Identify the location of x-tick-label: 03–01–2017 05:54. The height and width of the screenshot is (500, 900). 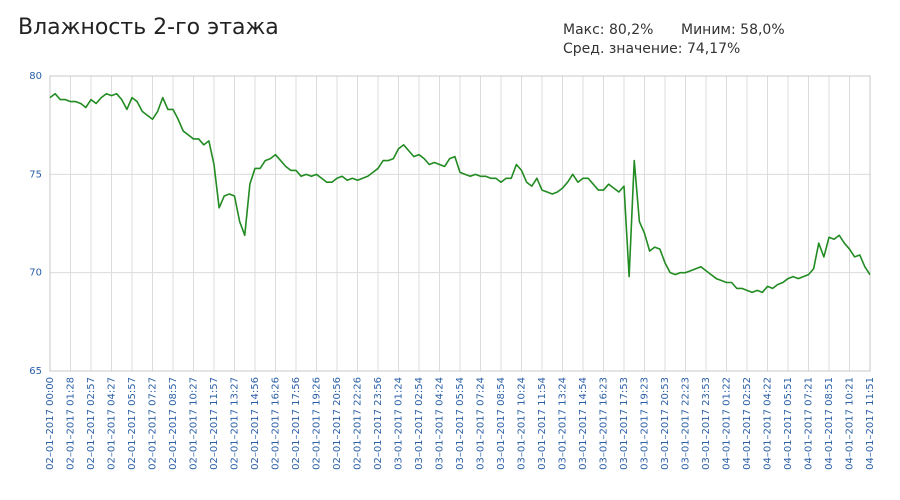
(460, 423).